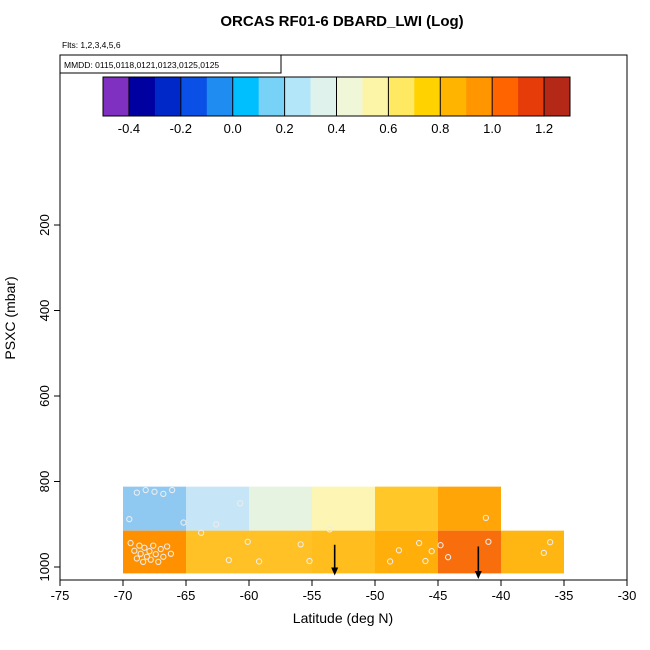  I want to click on x-tick-label: -75, so click(60, 595).